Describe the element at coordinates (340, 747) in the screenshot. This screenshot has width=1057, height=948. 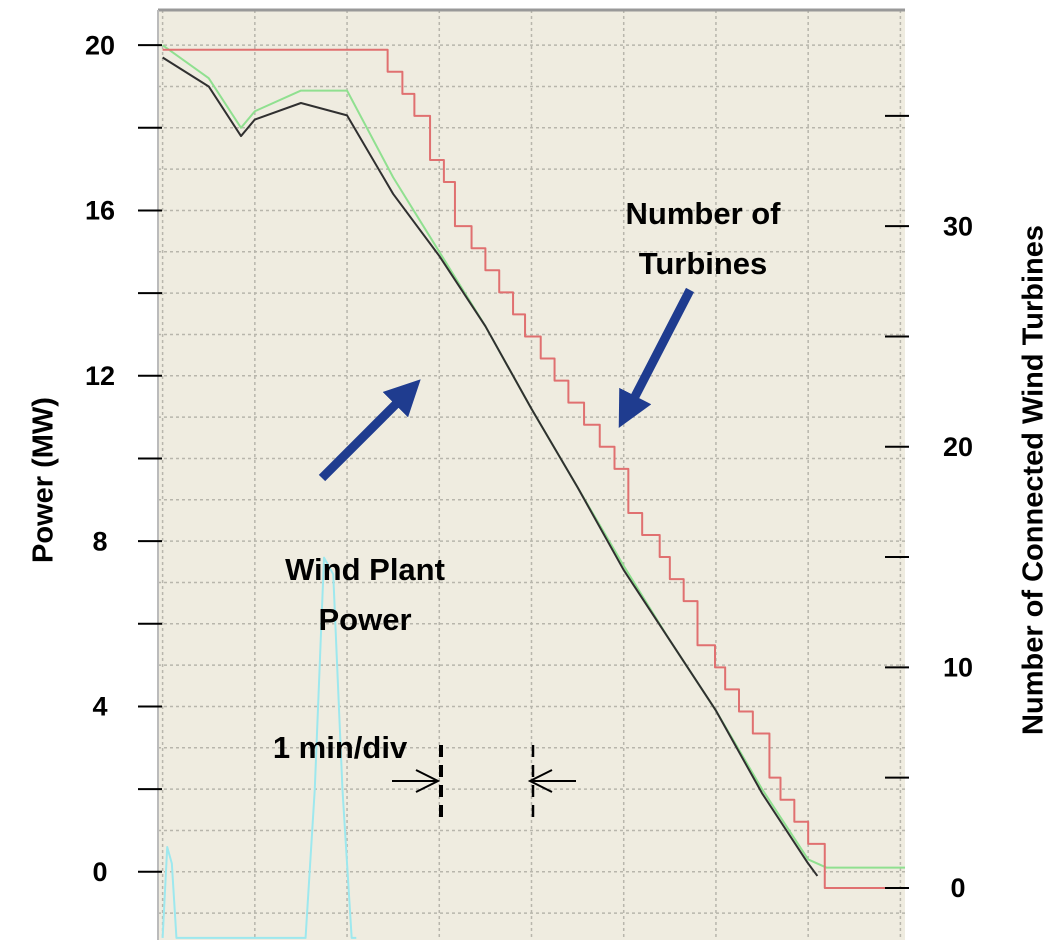
I see `annotation: 1 min/div` at that location.